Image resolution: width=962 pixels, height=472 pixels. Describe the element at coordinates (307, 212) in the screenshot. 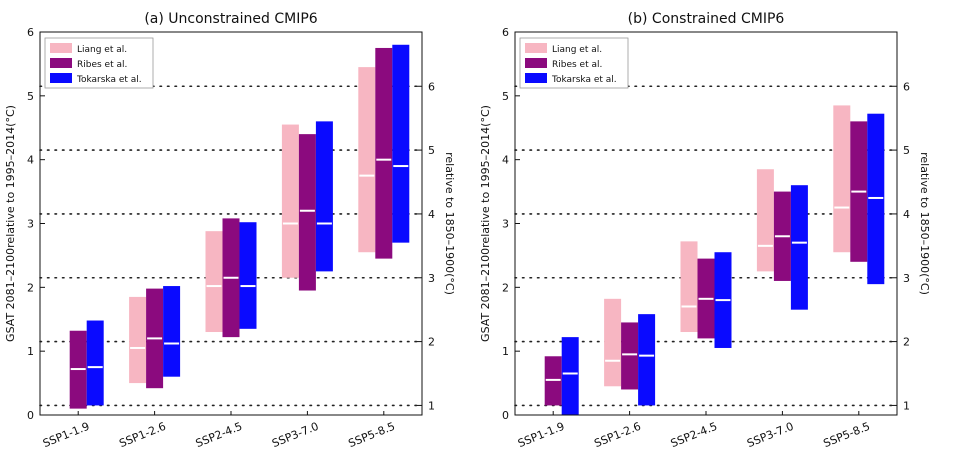

I see `bar-ribes-ssp3-7.0` at that location.